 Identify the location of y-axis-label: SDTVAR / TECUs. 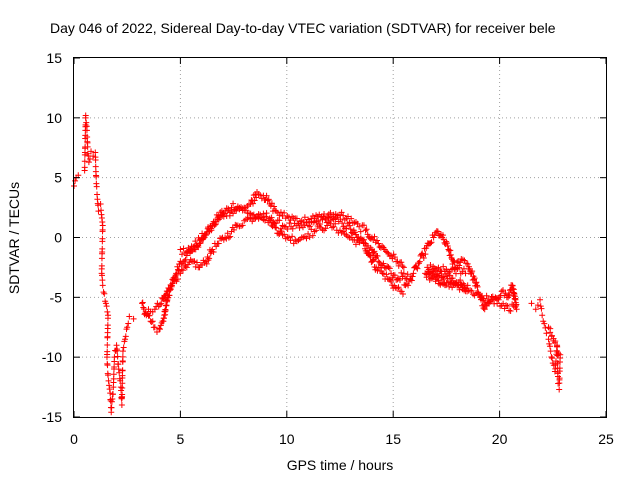
(14, 238).